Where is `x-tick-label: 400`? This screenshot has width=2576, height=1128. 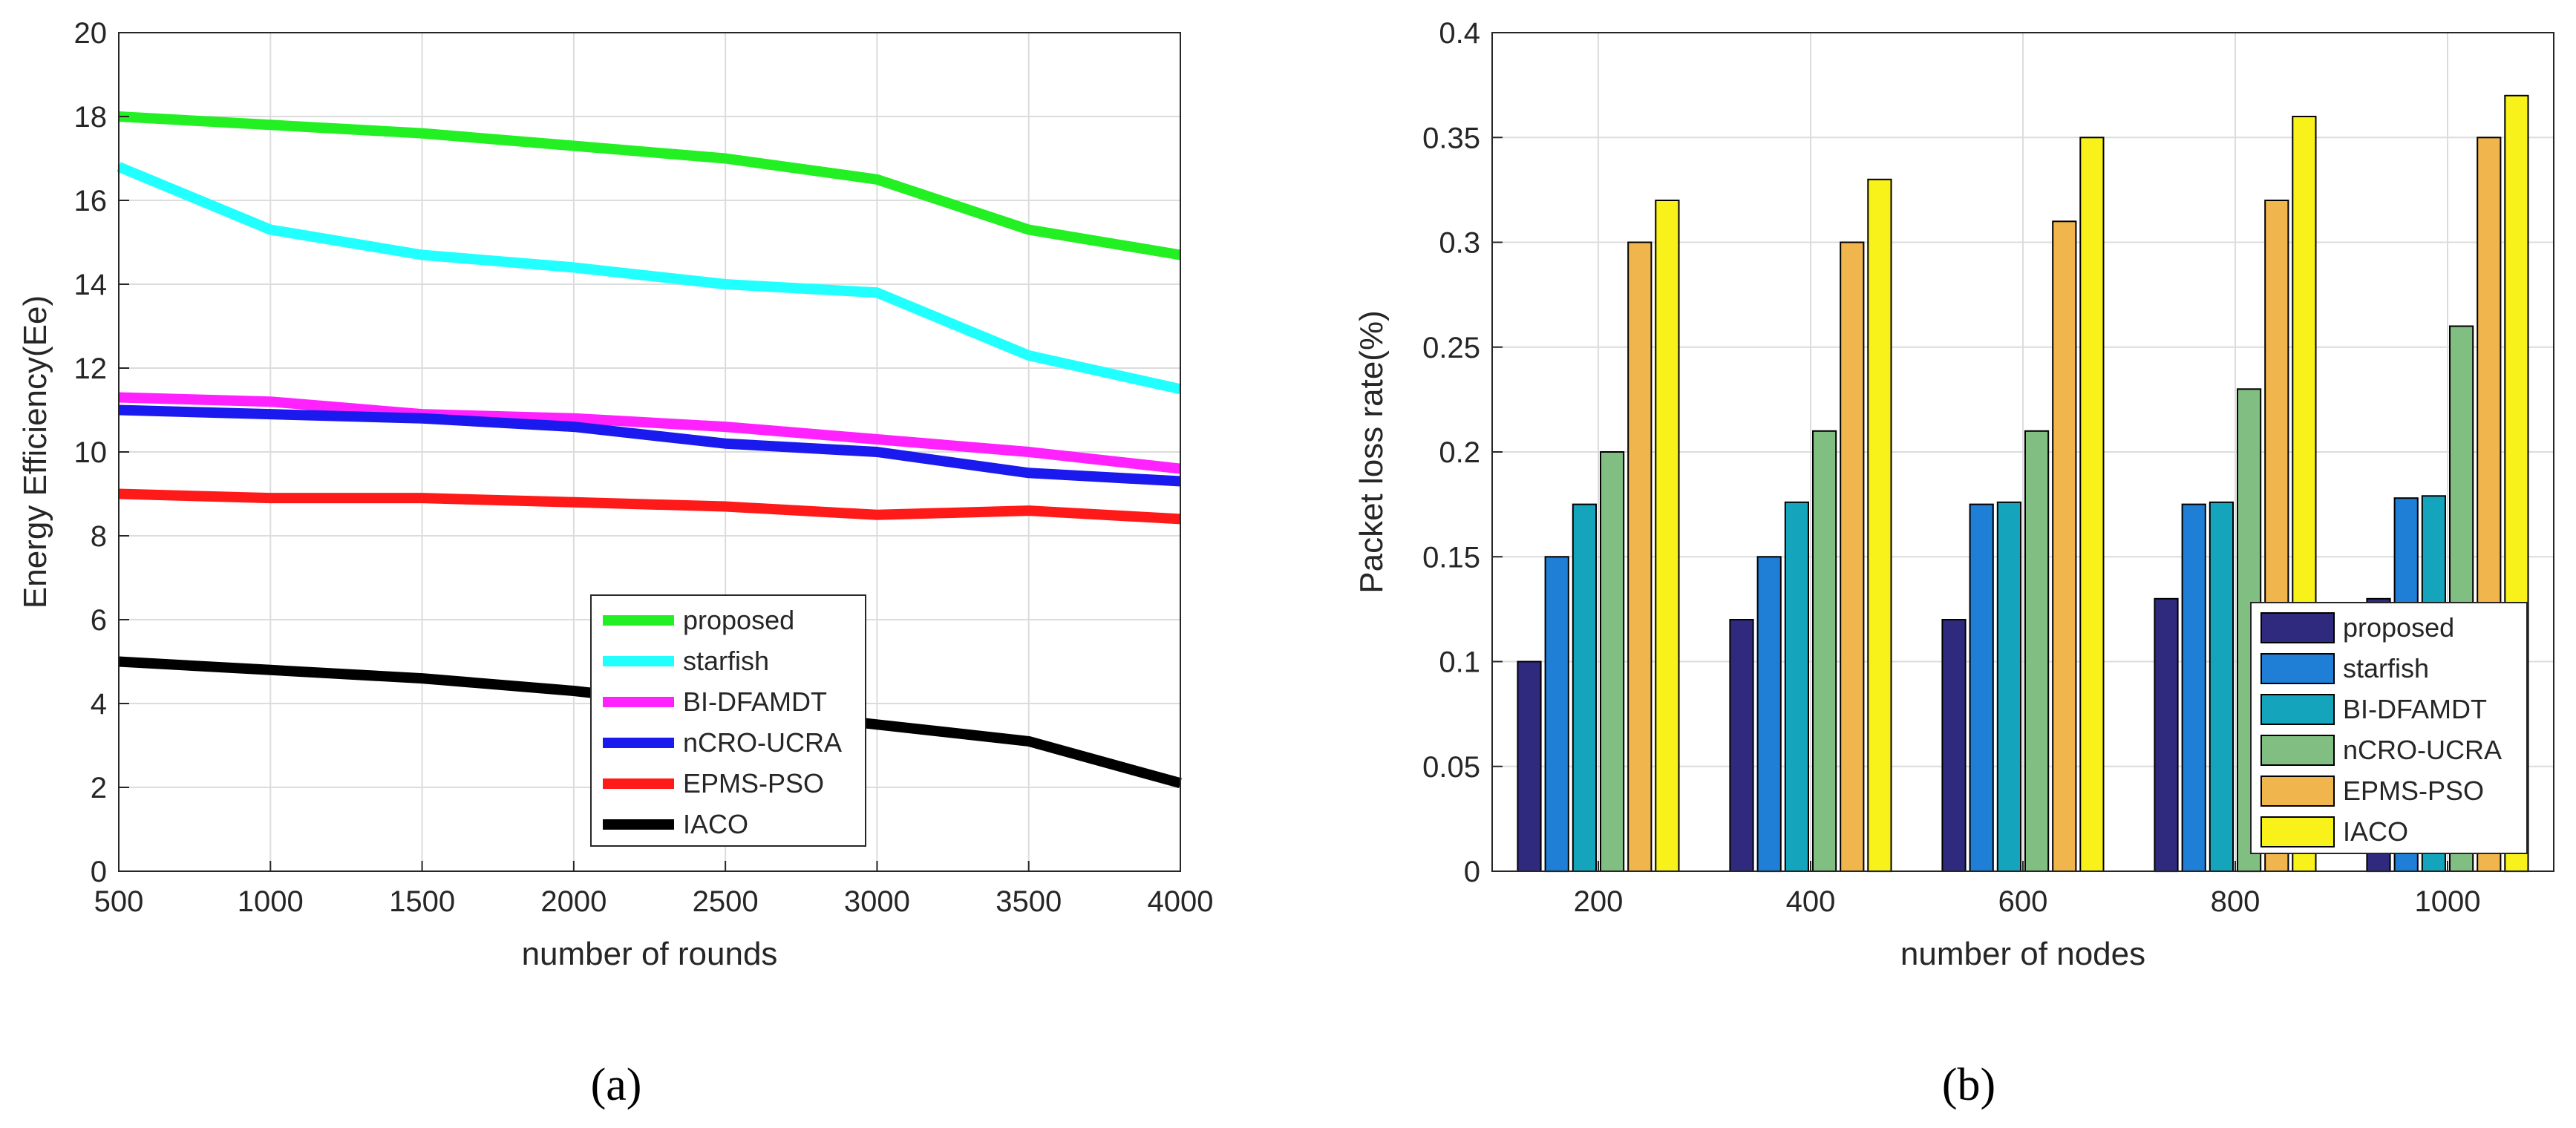
x-tick-label: 400 is located at coordinates (1811, 901).